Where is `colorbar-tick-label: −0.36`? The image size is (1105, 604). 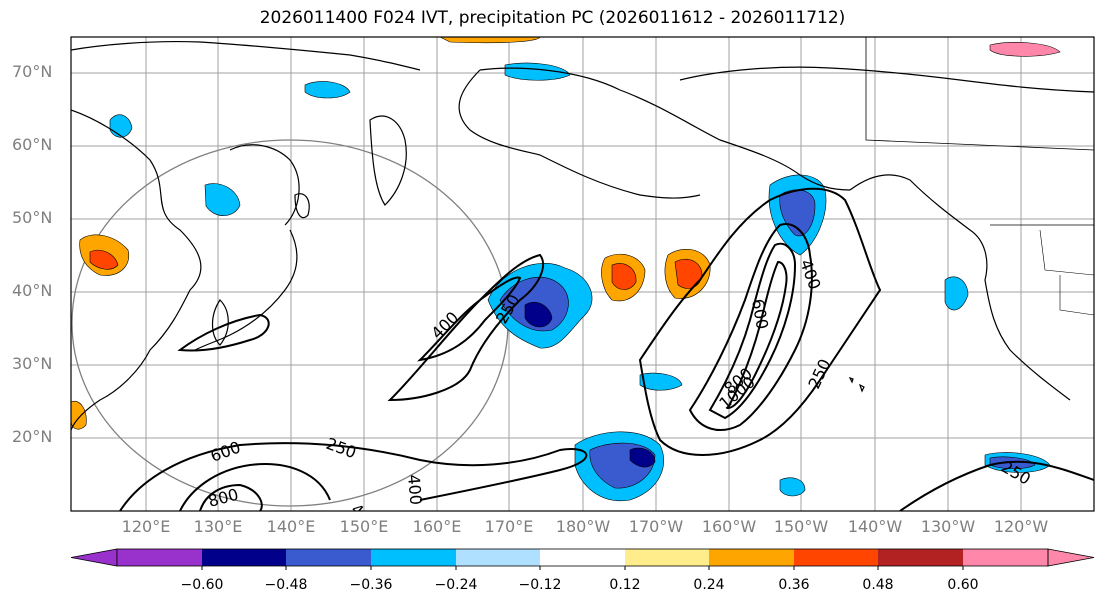
colorbar-tick-label: −0.36 is located at coordinates (371, 585).